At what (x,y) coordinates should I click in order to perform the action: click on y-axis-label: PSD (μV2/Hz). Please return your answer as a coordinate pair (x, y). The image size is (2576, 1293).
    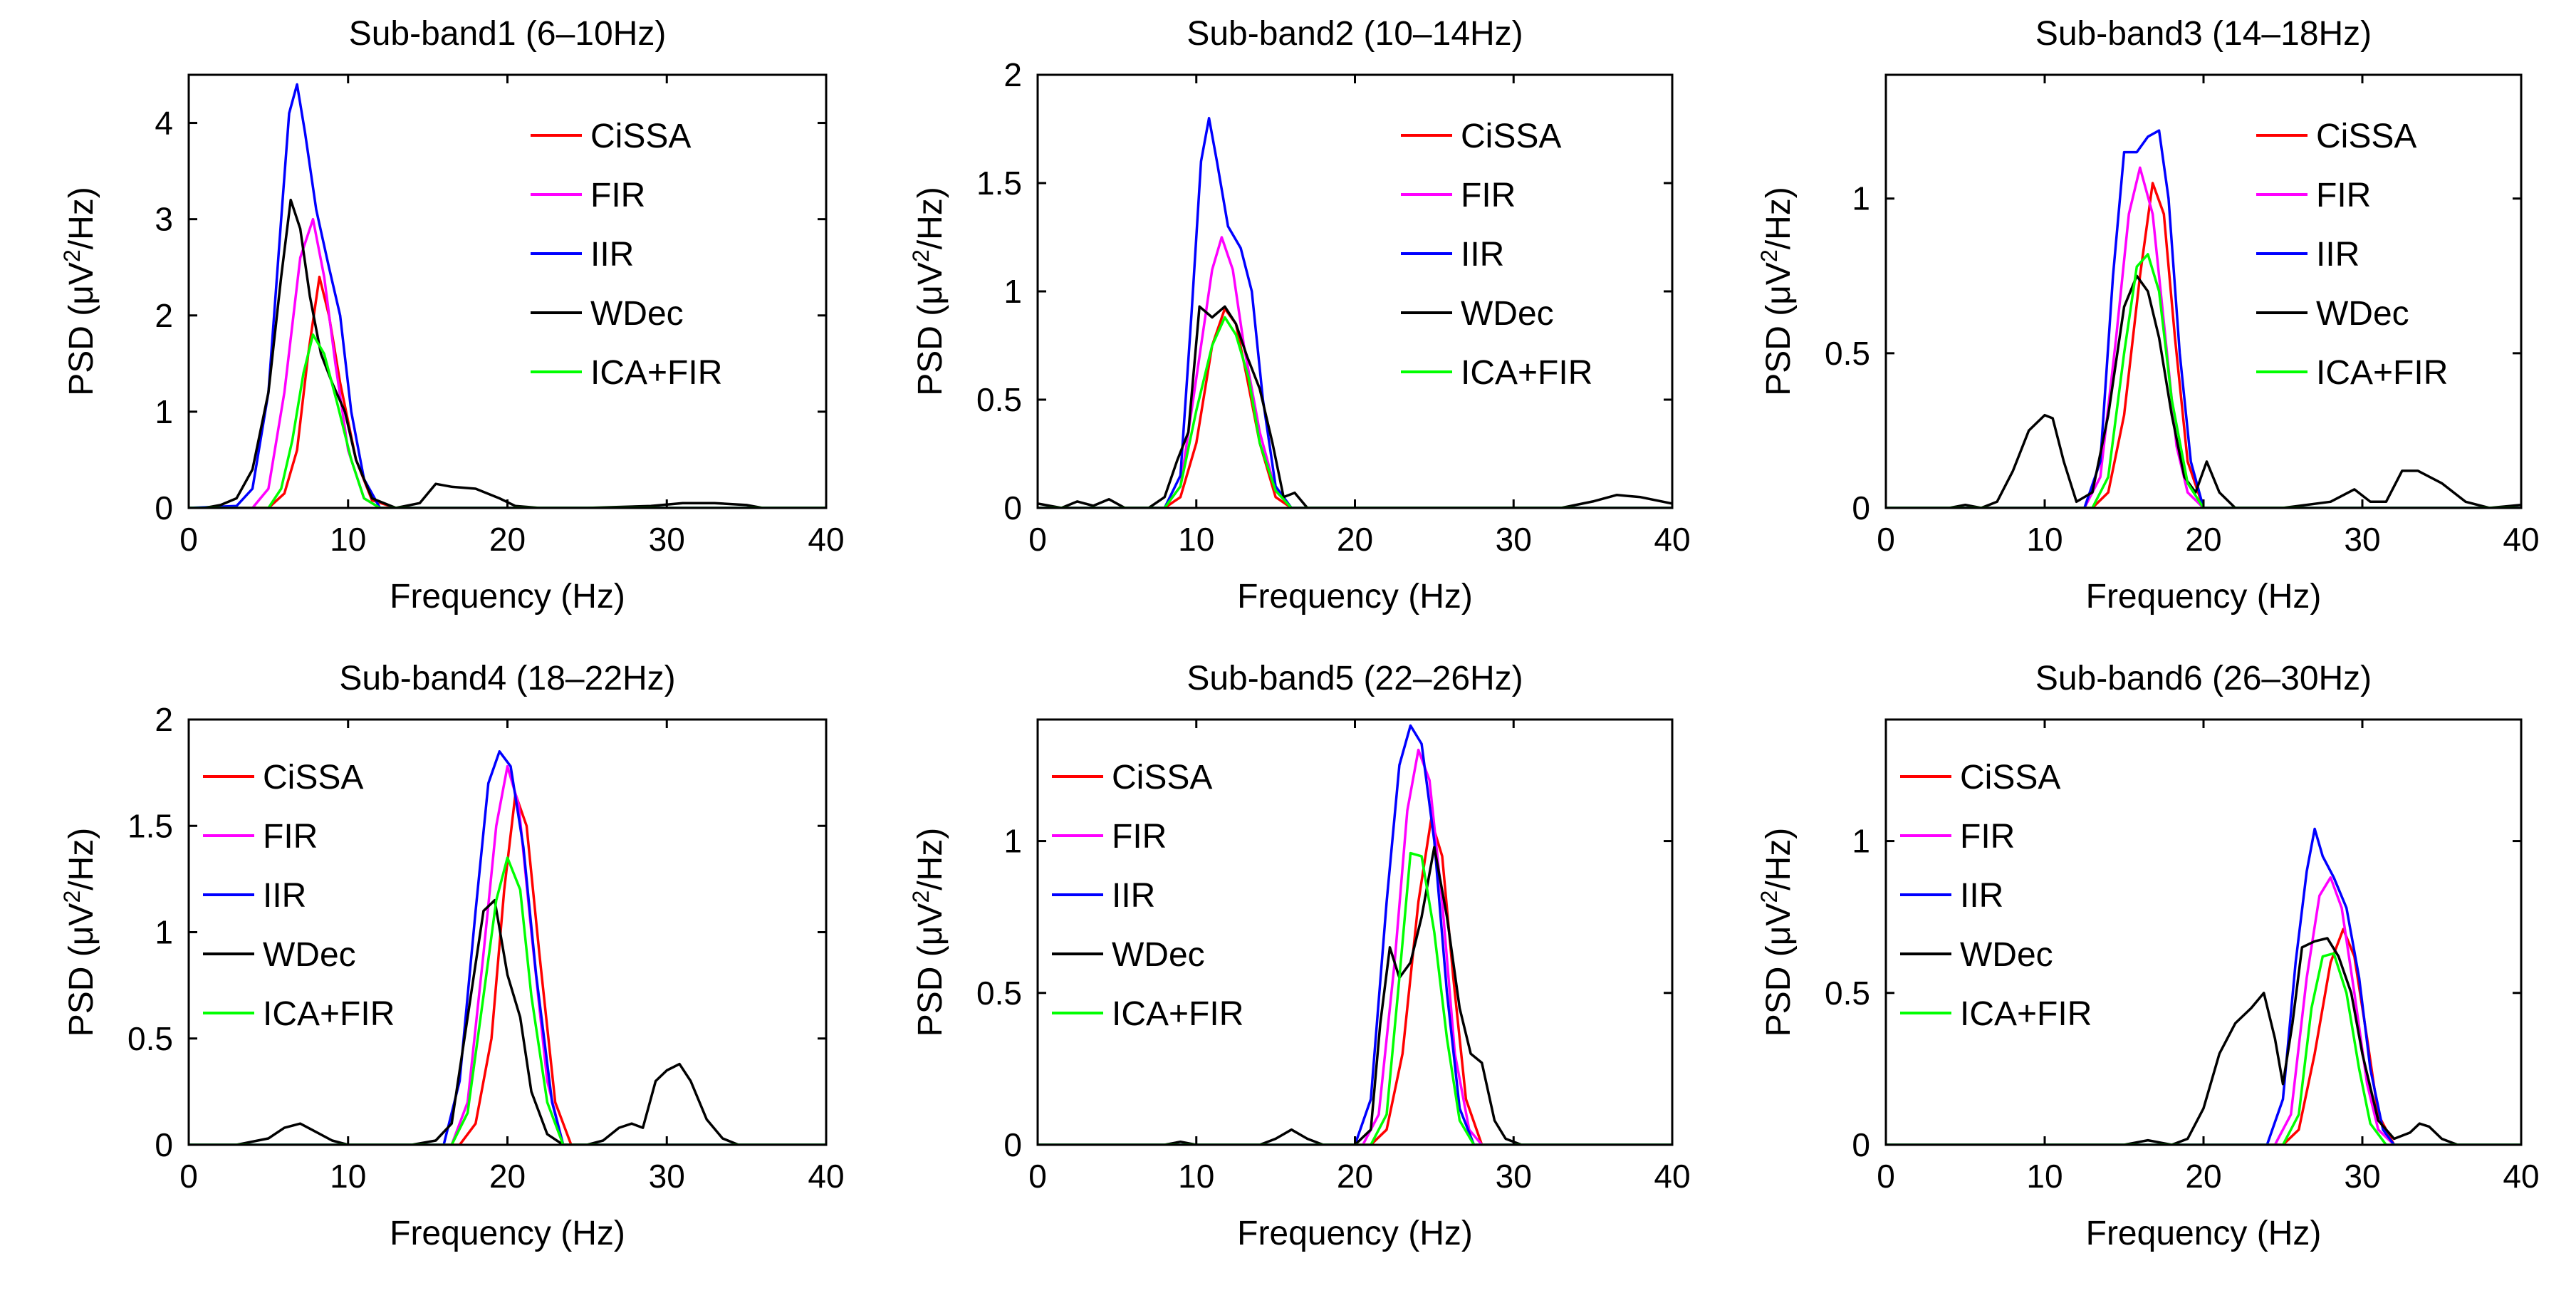
    Looking at the image, I should click on (1777, 291).